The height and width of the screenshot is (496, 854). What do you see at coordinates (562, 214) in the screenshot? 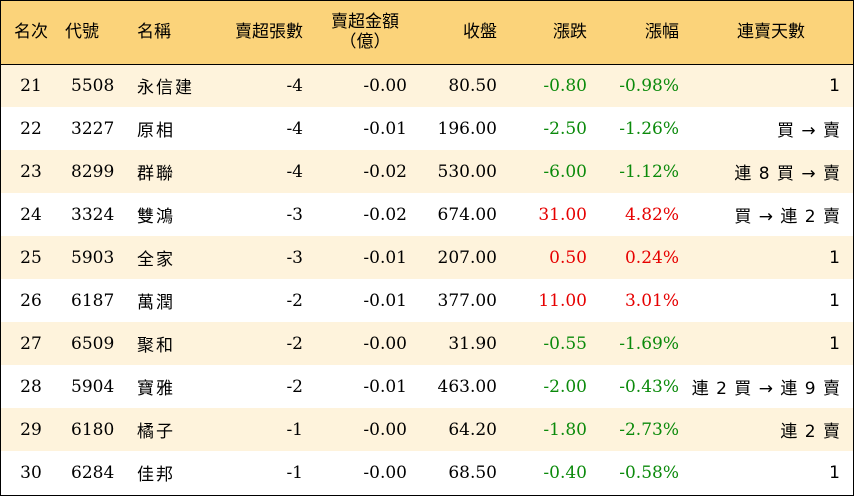
I see `change-cell: 31.00` at bounding box center [562, 214].